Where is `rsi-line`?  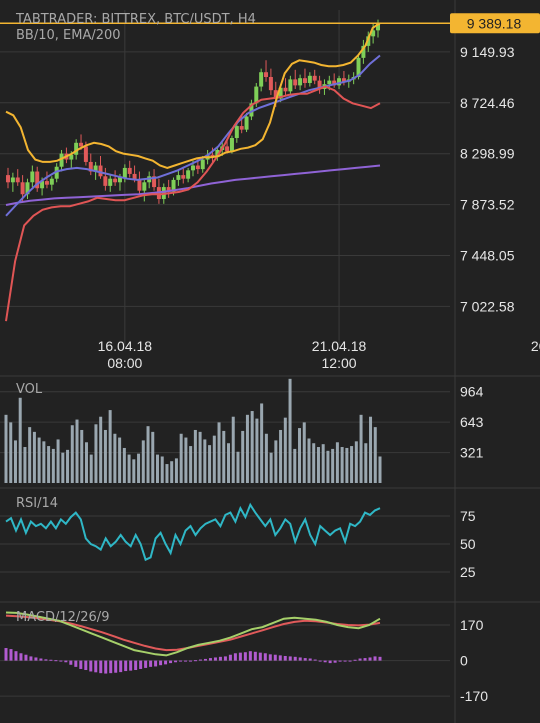 rsi-line is located at coordinates (193, 532).